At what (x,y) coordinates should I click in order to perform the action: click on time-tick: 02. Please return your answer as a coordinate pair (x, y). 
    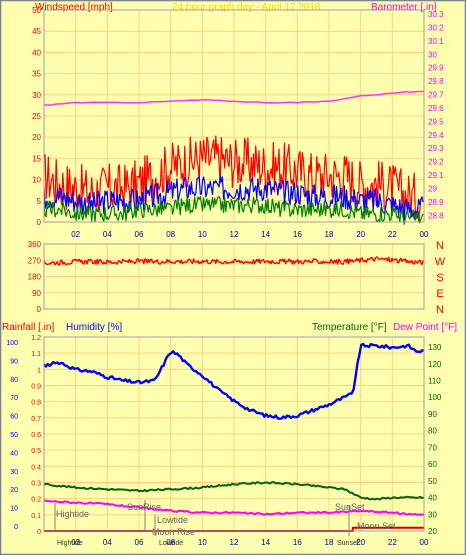
    Looking at the image, I should click on (75, 234).